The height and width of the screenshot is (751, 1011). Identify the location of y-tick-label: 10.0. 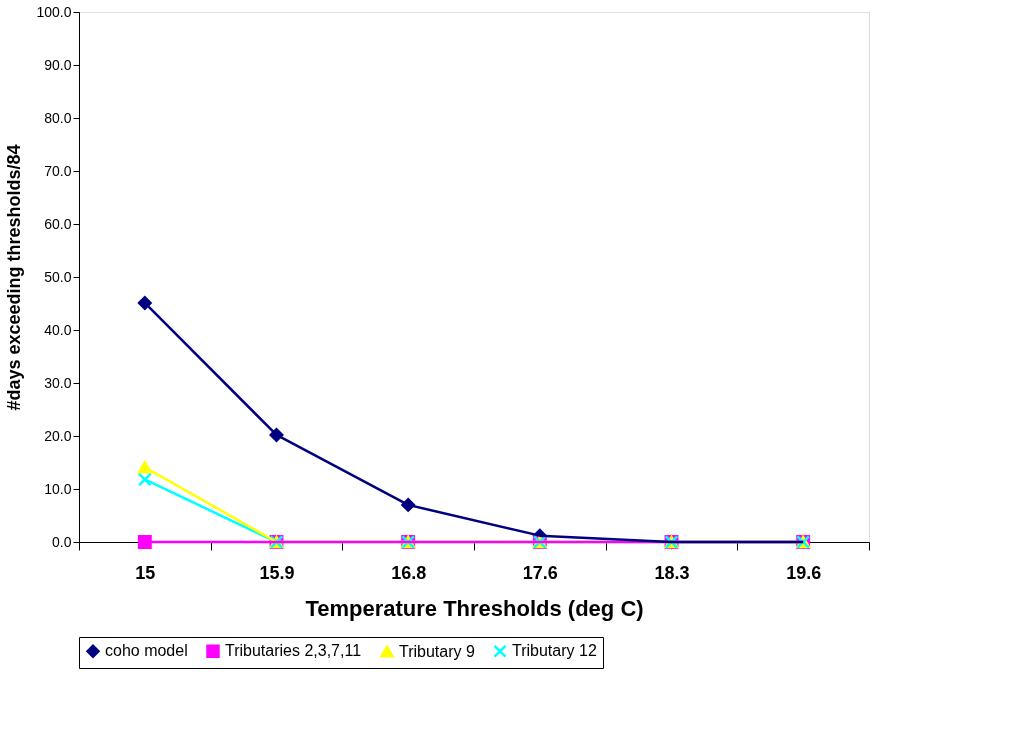
(58, 488).